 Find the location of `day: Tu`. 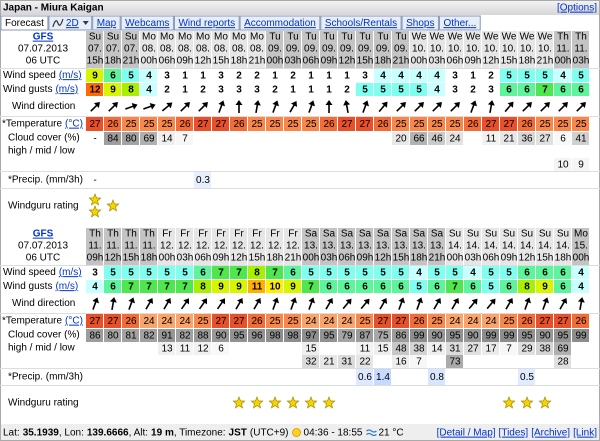

day: Tu is located at coordinates (400, 37).